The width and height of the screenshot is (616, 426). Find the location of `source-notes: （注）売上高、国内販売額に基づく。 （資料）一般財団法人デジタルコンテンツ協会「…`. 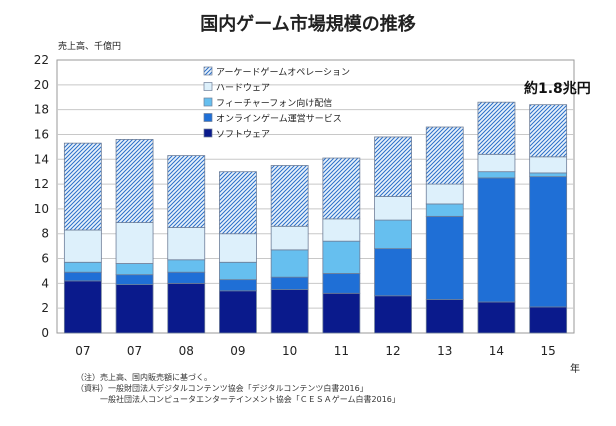

source-notes: （注）売上高、国内販売額に基づく。 （資料）一般財団法人デジタルコンテンツ協会「… is located at coordinates (238, 388).